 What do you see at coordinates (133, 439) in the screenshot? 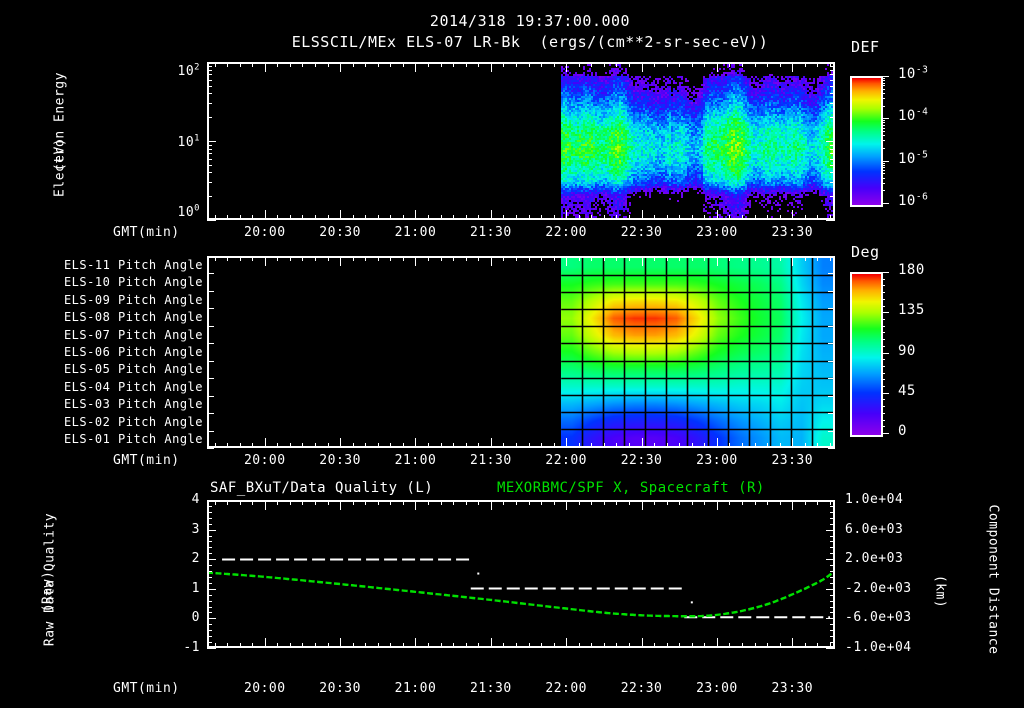
I see `pitch-row-label: ELS-01 Pitch Angle` at bounding box center [133, 439].